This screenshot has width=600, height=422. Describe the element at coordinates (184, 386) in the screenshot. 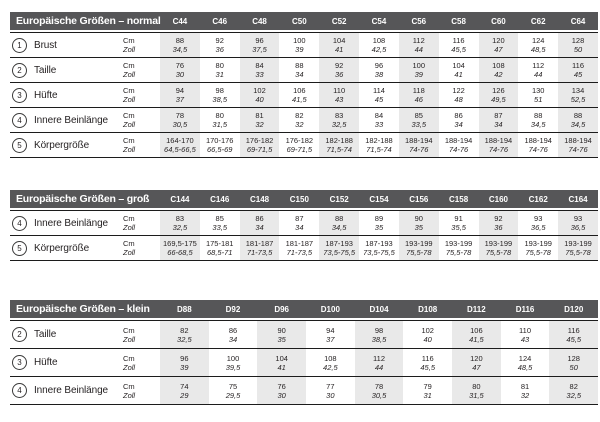

I see `cm-value: 74` at that location.